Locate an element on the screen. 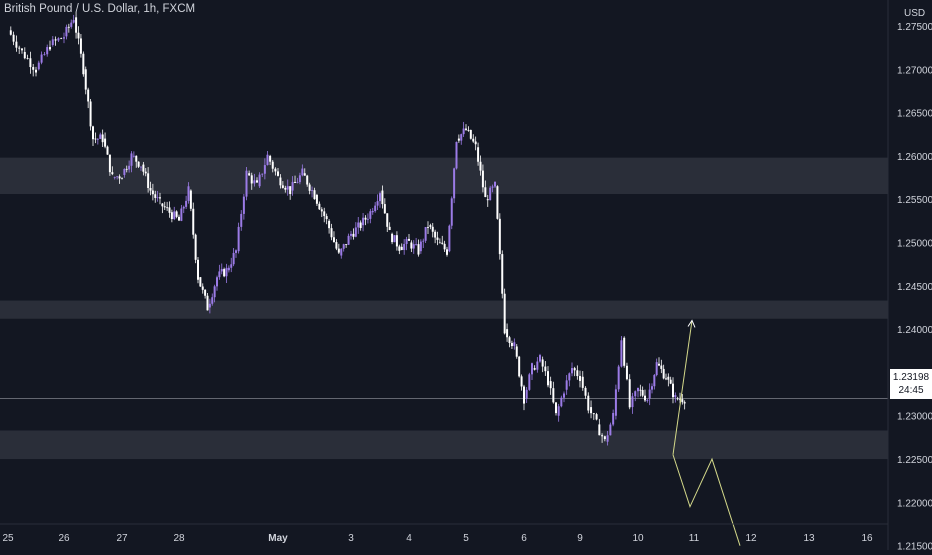  chart-title: British Pound / U.S. Dollar, 1h, FXCM is located at coordinates (100, 9).